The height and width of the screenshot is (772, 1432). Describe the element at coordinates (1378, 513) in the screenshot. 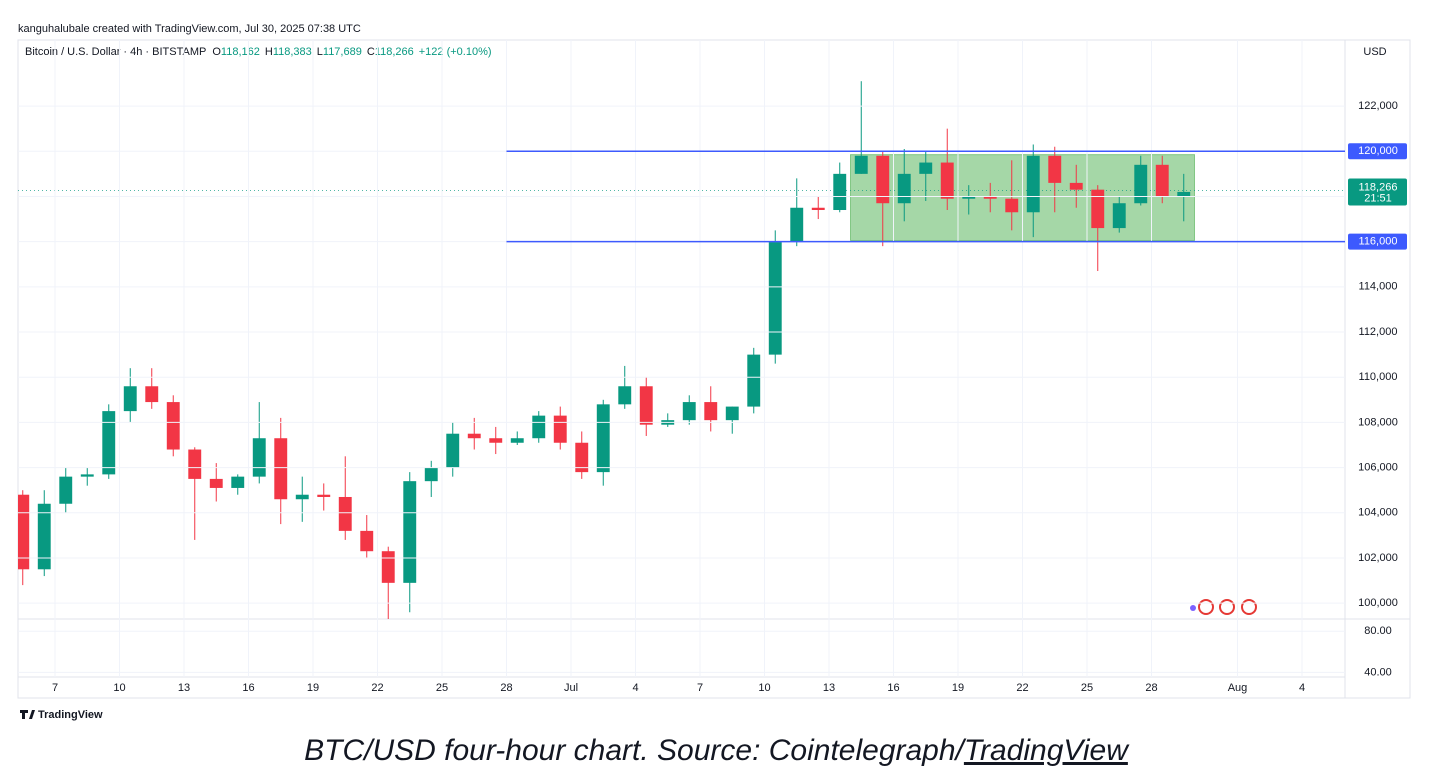

I see `y-tick-label: 104,000` at that location.